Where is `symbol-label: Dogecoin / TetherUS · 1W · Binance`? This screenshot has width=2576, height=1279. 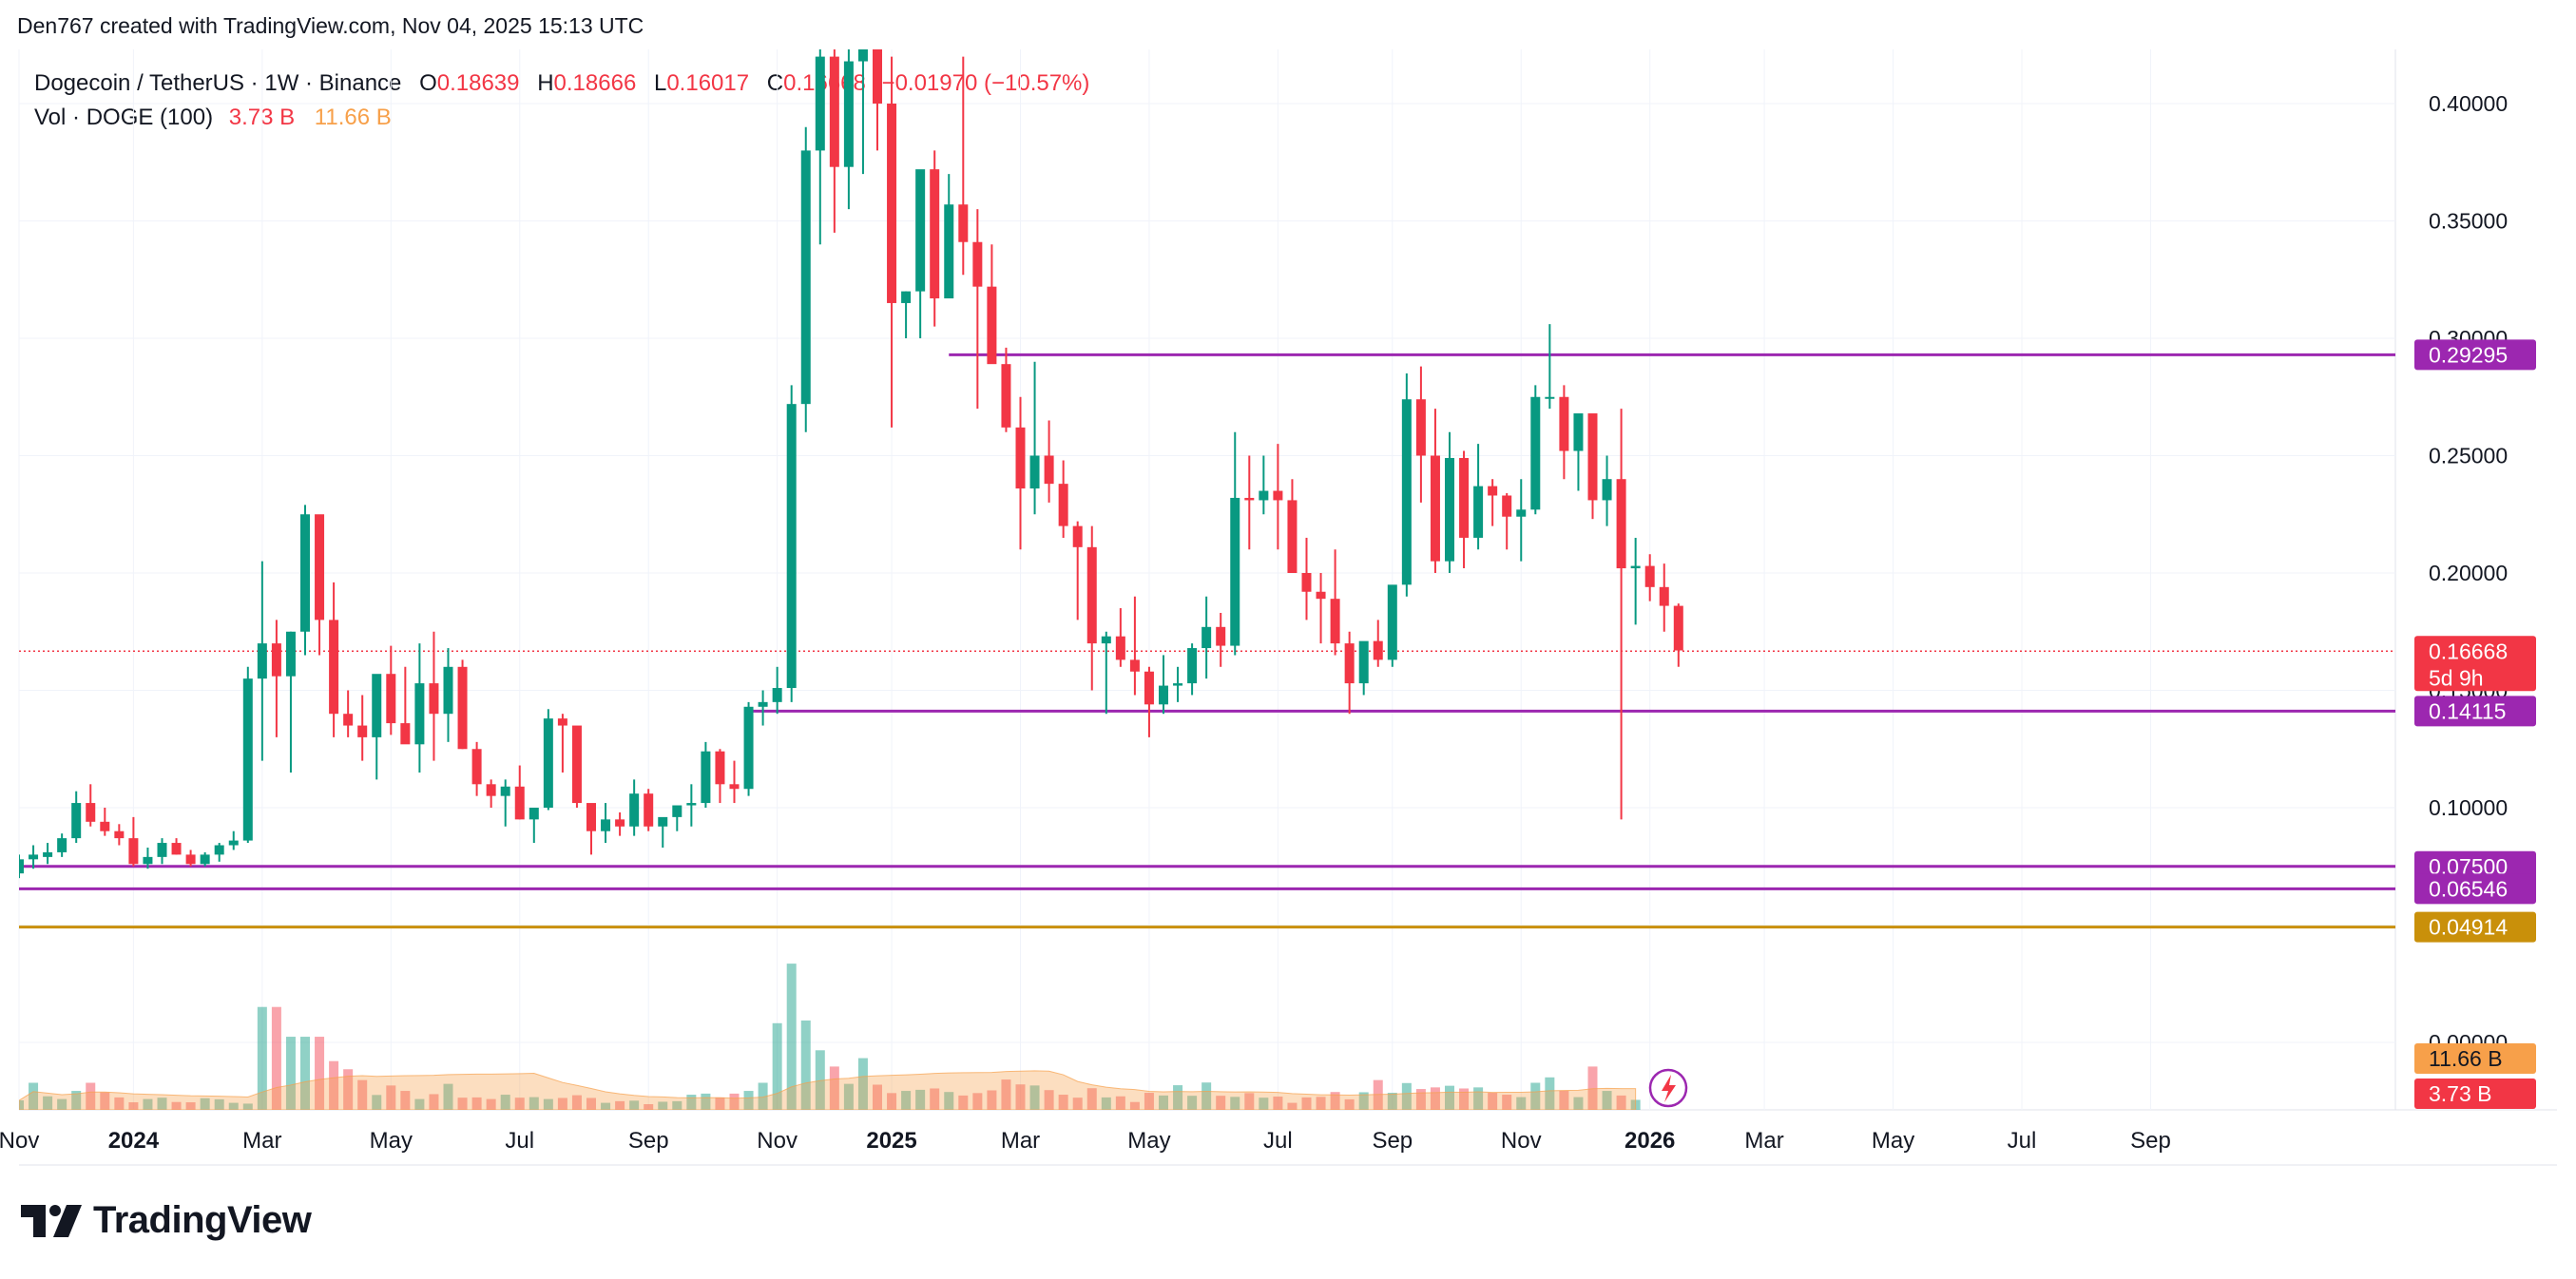
symbol-label: Dogecoin / TetherUS · 1W · Binance is located at coordinates (218, 83).